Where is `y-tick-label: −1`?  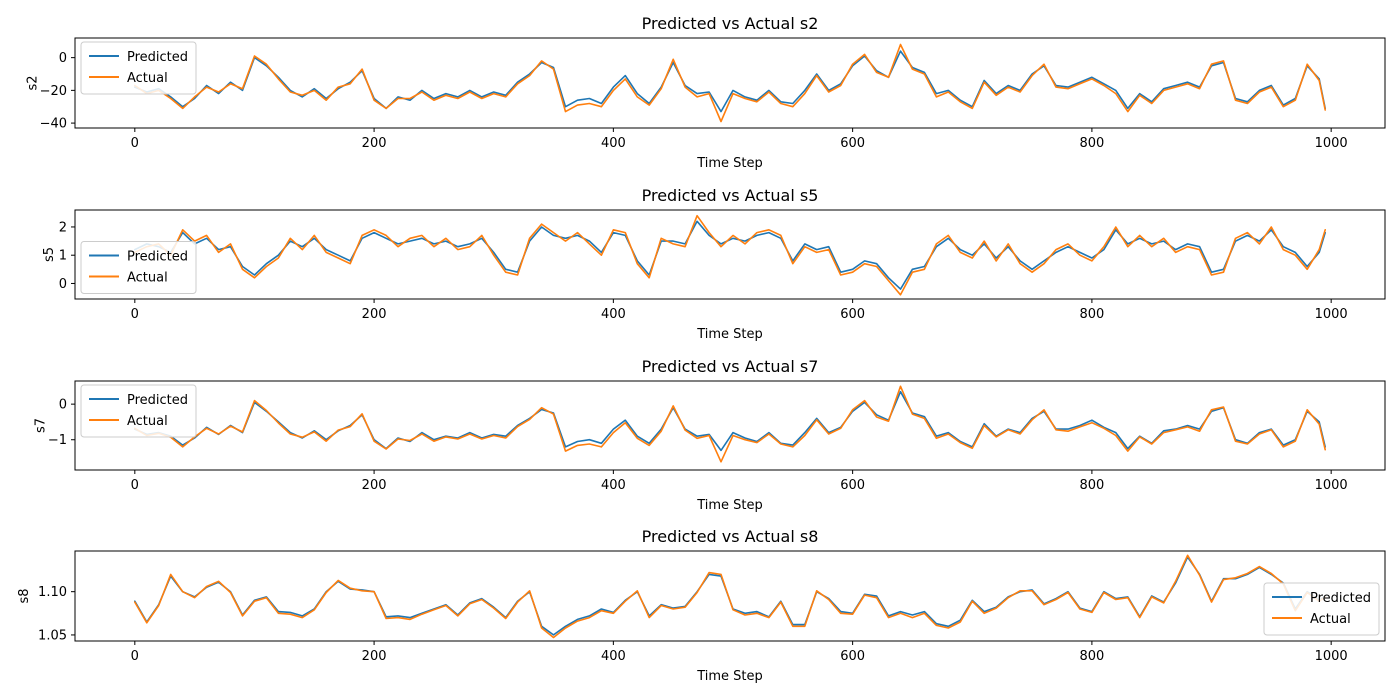
y-tick-label: −1 is located at coordinates (57, 440).